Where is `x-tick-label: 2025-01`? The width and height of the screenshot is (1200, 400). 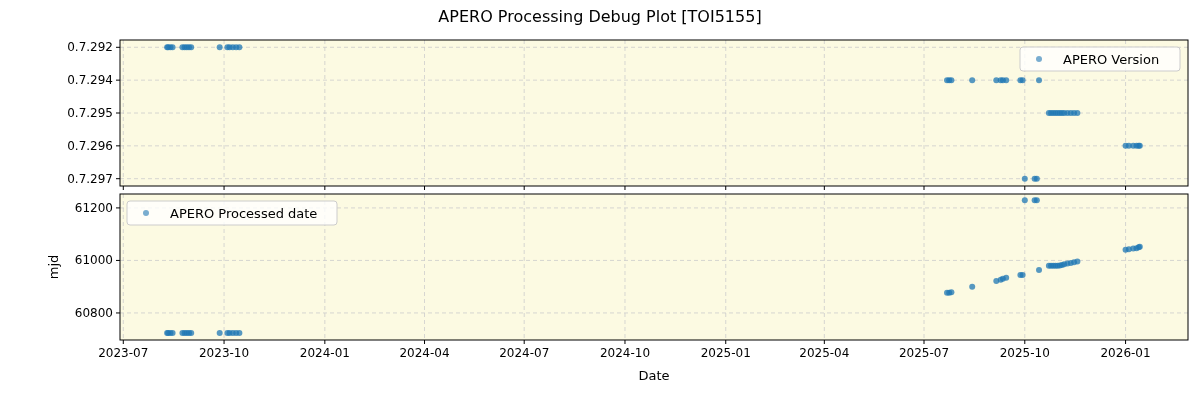 x-tick-label: 2025-01 is located at coordinates (725, 353).